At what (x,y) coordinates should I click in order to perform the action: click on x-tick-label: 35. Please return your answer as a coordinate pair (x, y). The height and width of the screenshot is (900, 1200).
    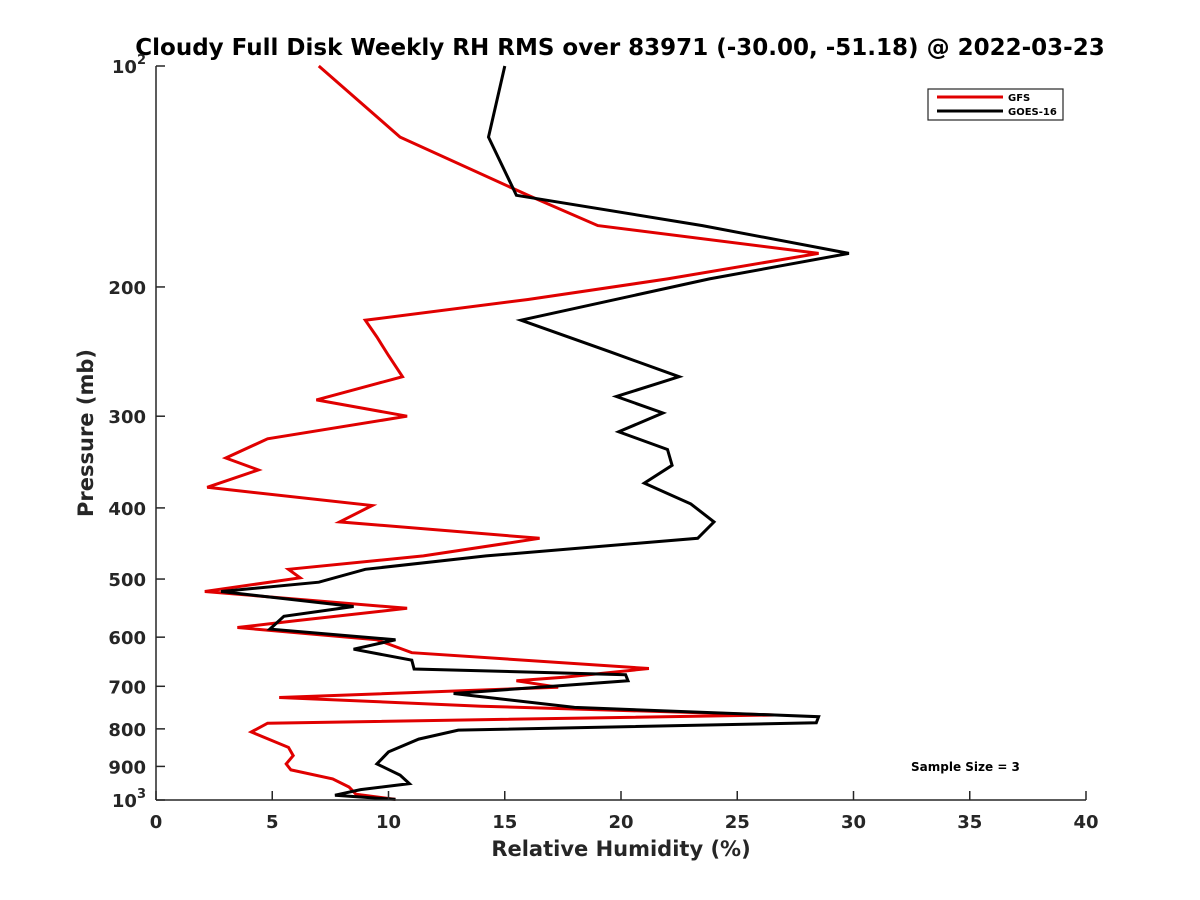
    Looking at the image, I should click on (969, 822).